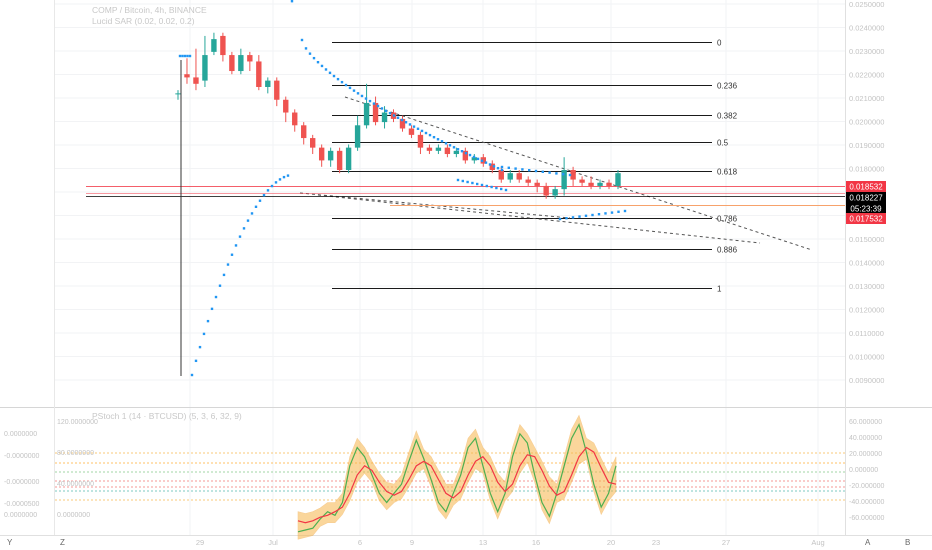 The width and height of the screenshot is (932, 550). What do you see at coordinates (866, 263) in the screenshot?
I see `price-axis-label: 0.0140000` at bounding box center [866, 263].